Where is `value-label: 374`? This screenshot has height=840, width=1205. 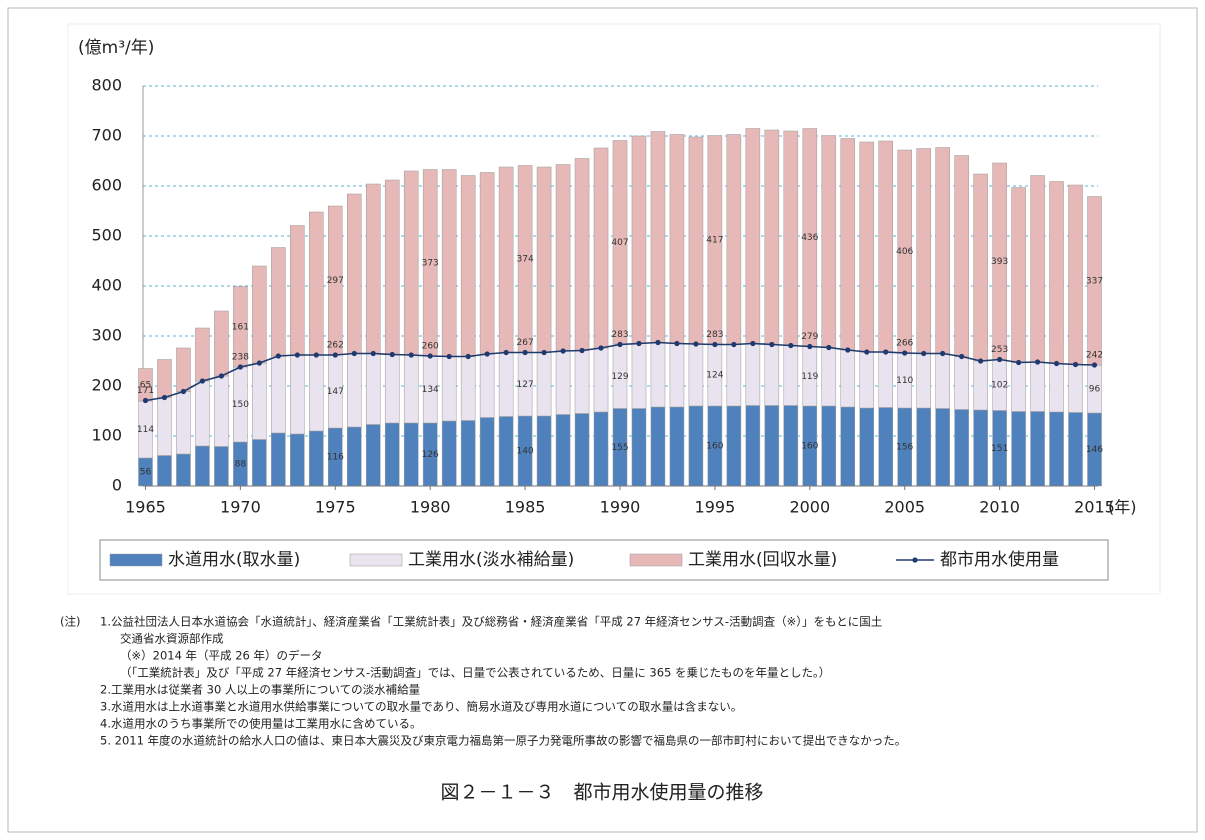 value-label: 374 is located at coordinates (525, 260).